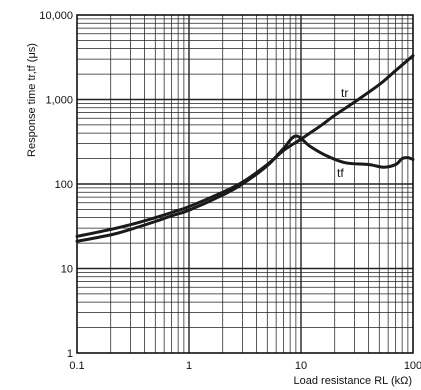  Describe the element at coordinates (56, 16) in the screenshot. I see `y-tick-label: 10,000` at that location.